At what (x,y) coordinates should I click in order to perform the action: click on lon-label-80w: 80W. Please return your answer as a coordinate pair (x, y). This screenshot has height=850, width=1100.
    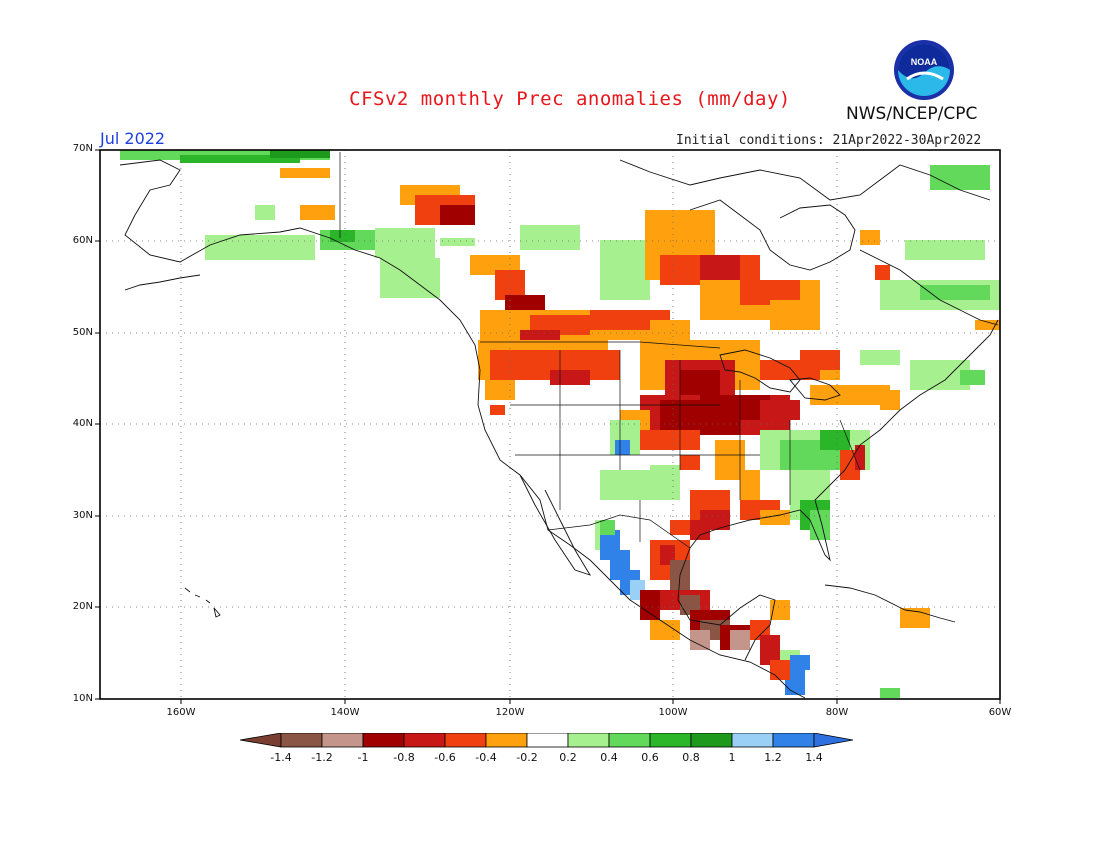
    Looking at the image, I should click on (837, 712).